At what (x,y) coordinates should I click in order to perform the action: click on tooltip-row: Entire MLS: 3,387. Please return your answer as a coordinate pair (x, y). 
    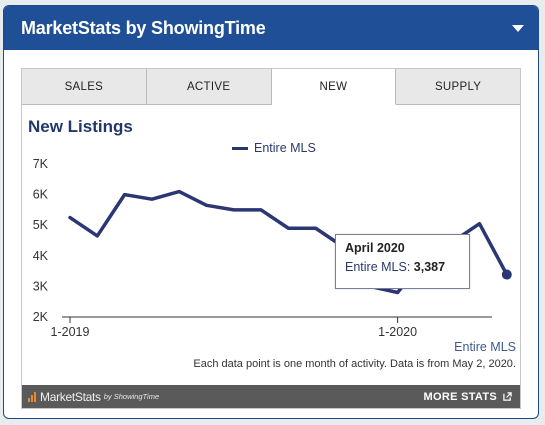
    Looking at the image, I should click on (407, 267).